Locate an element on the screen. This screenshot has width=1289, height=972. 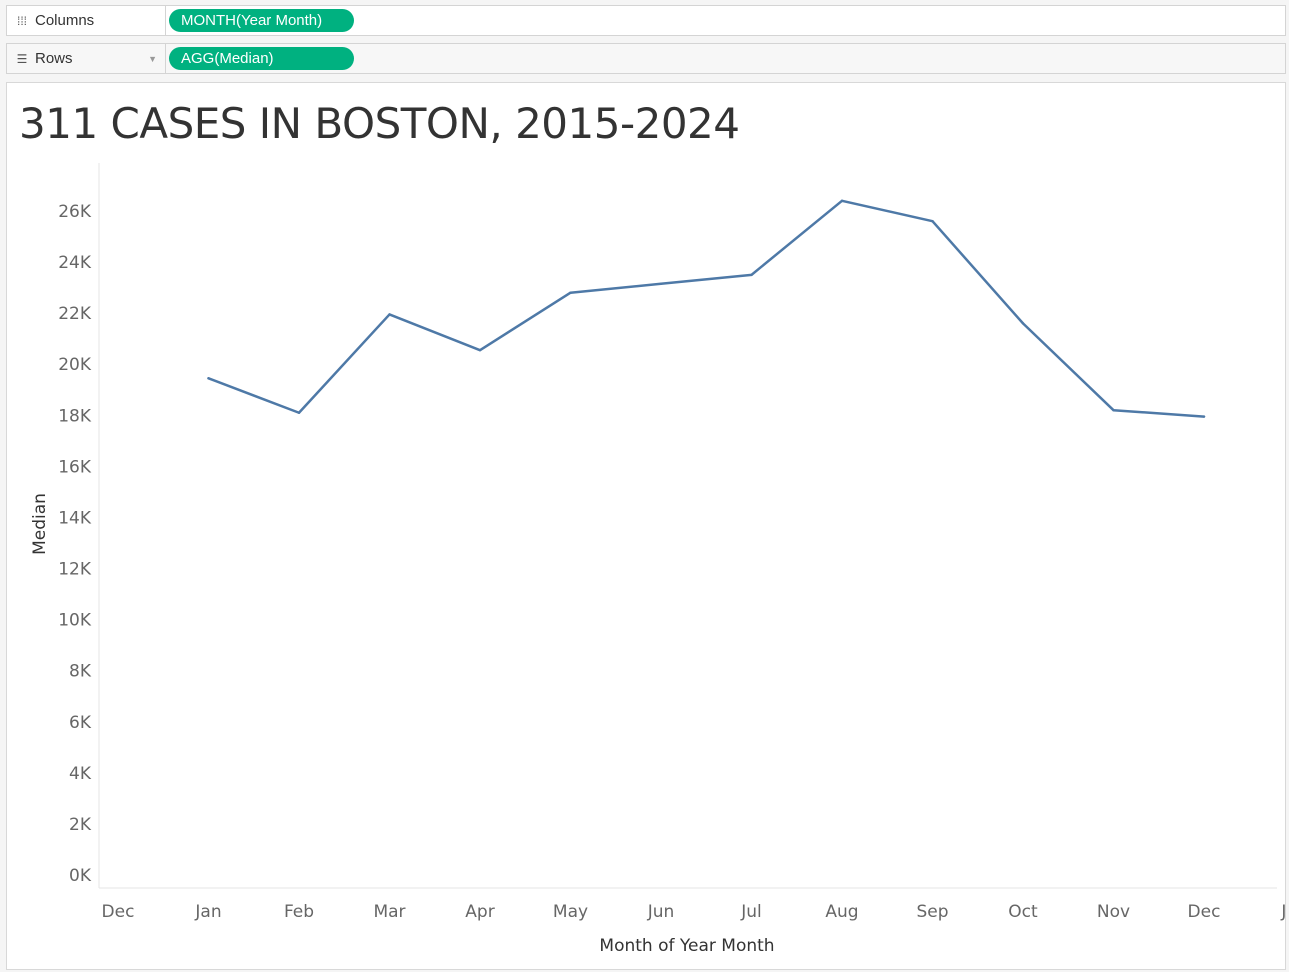
y-tick-label: 2K is located at coordinates (80, 825).